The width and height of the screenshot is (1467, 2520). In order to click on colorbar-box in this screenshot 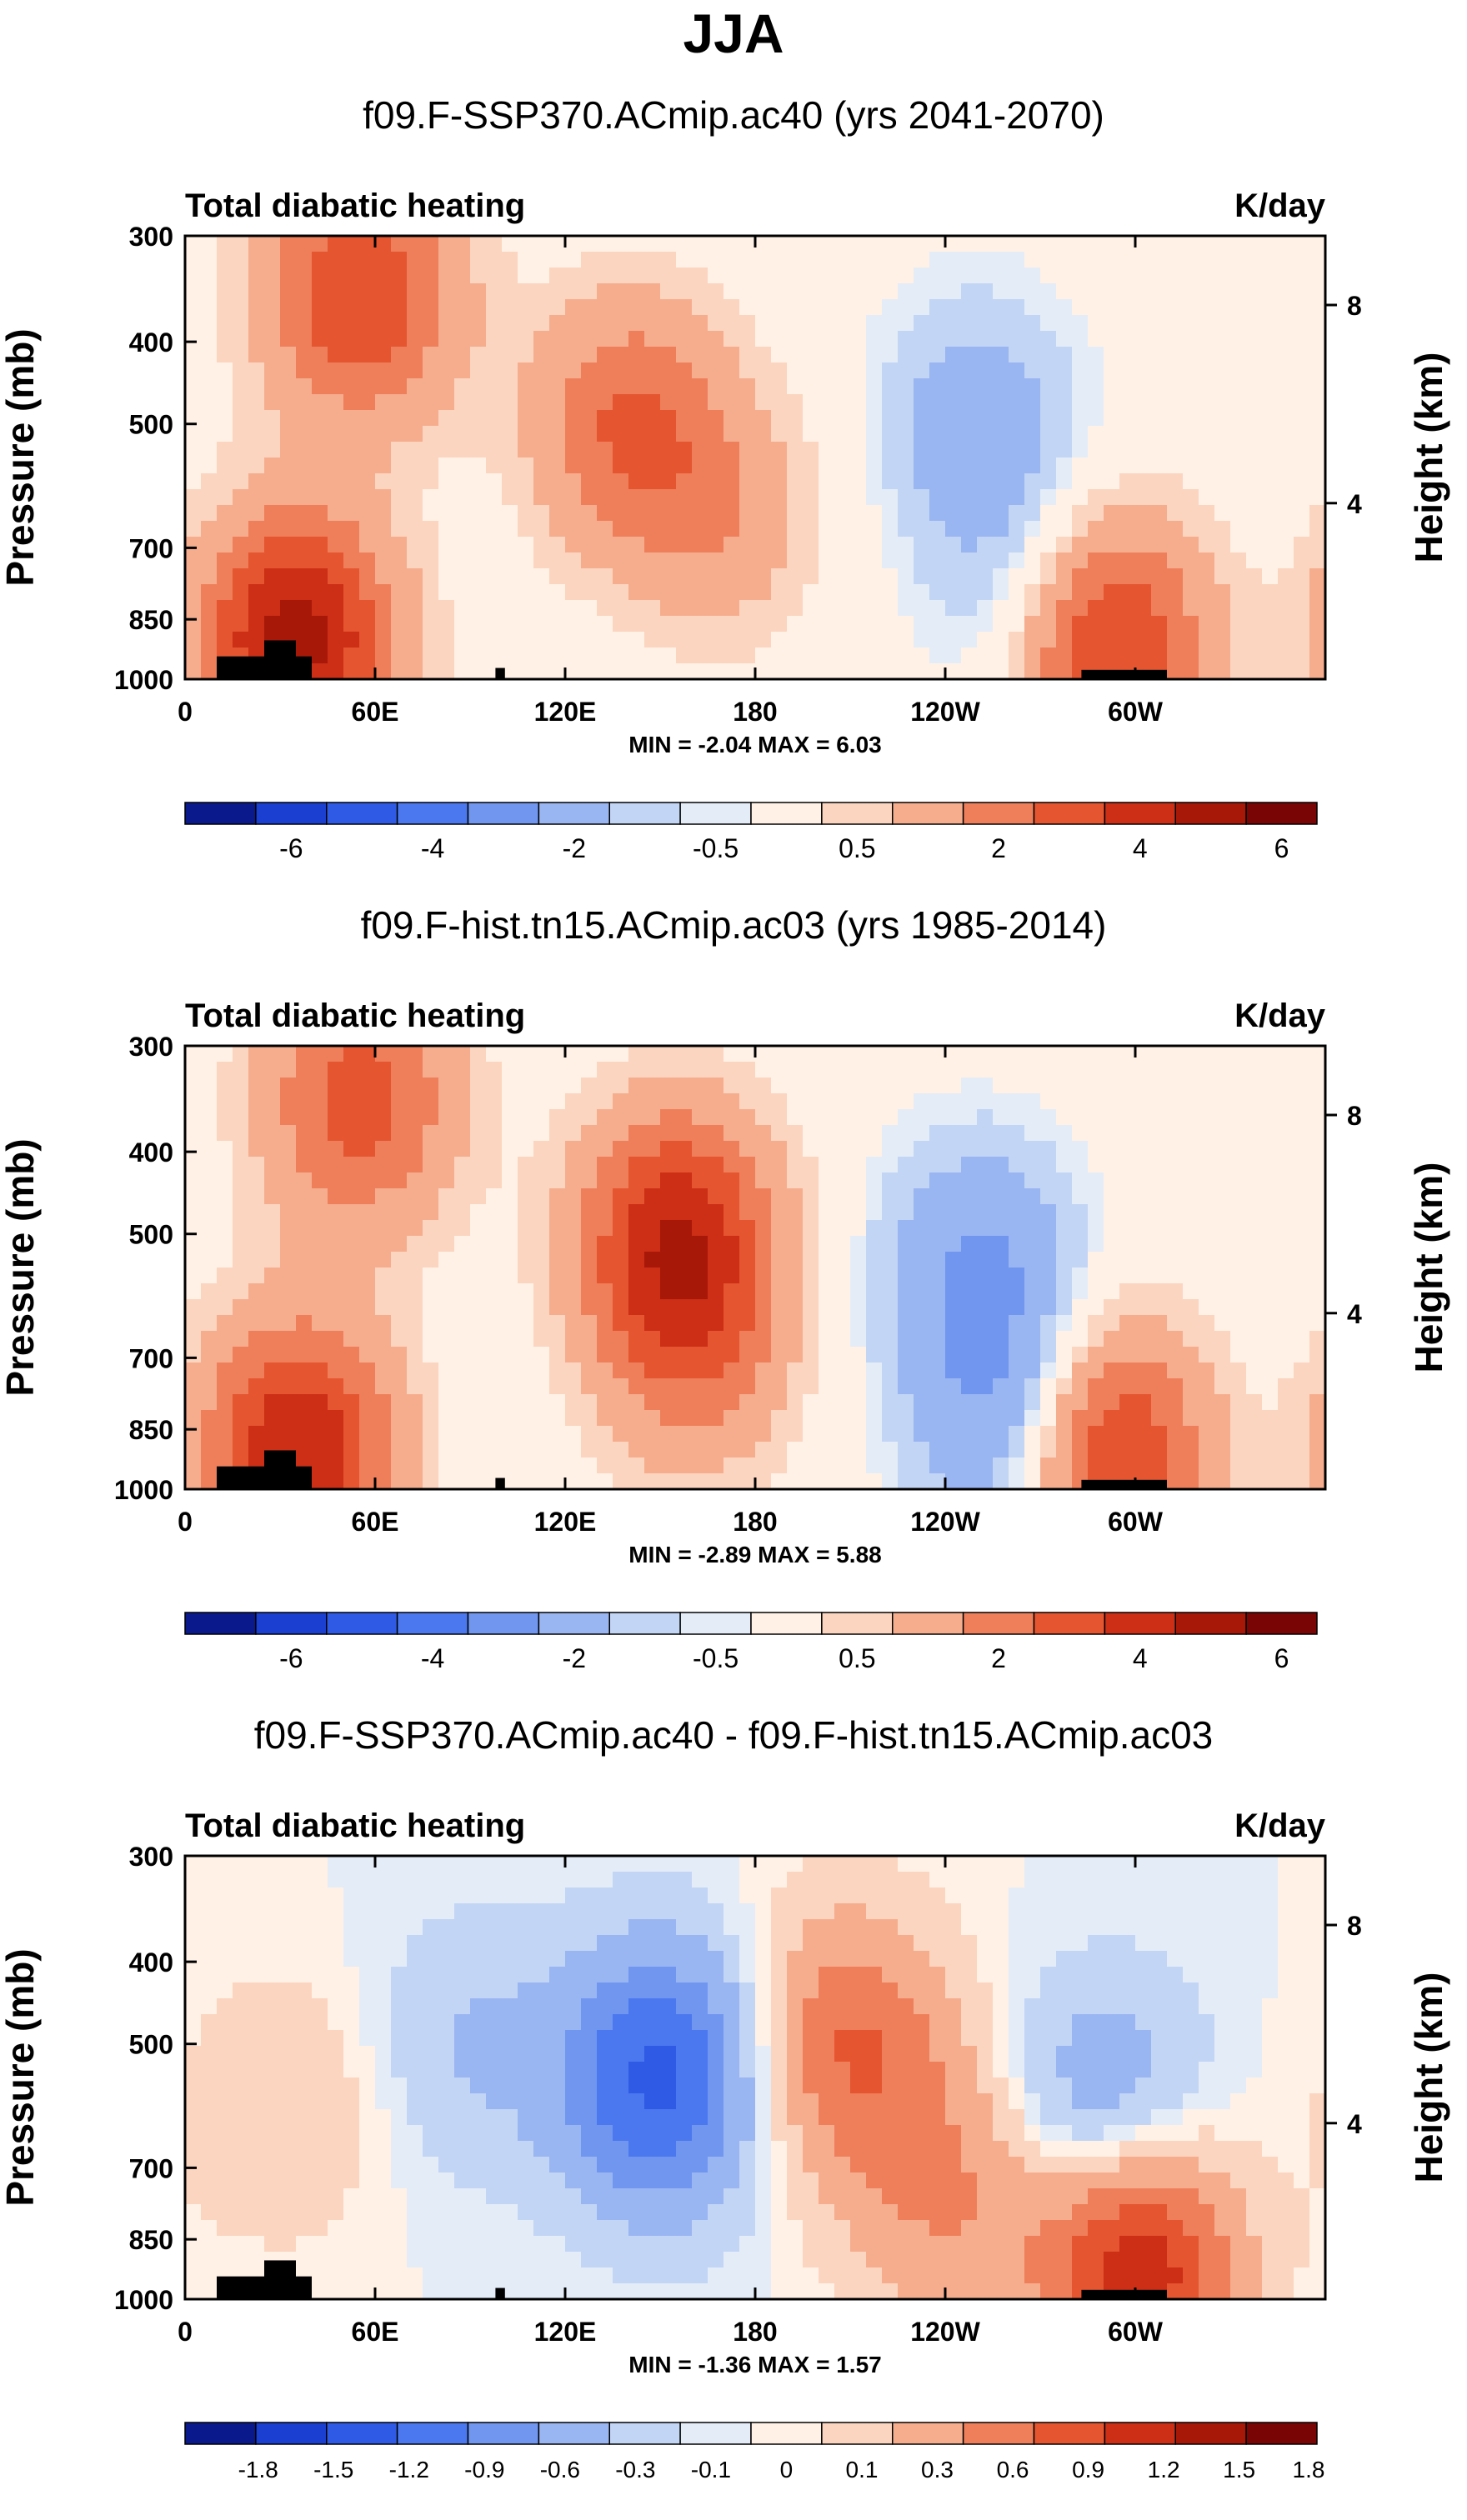, I will do `click(787, 813)`.